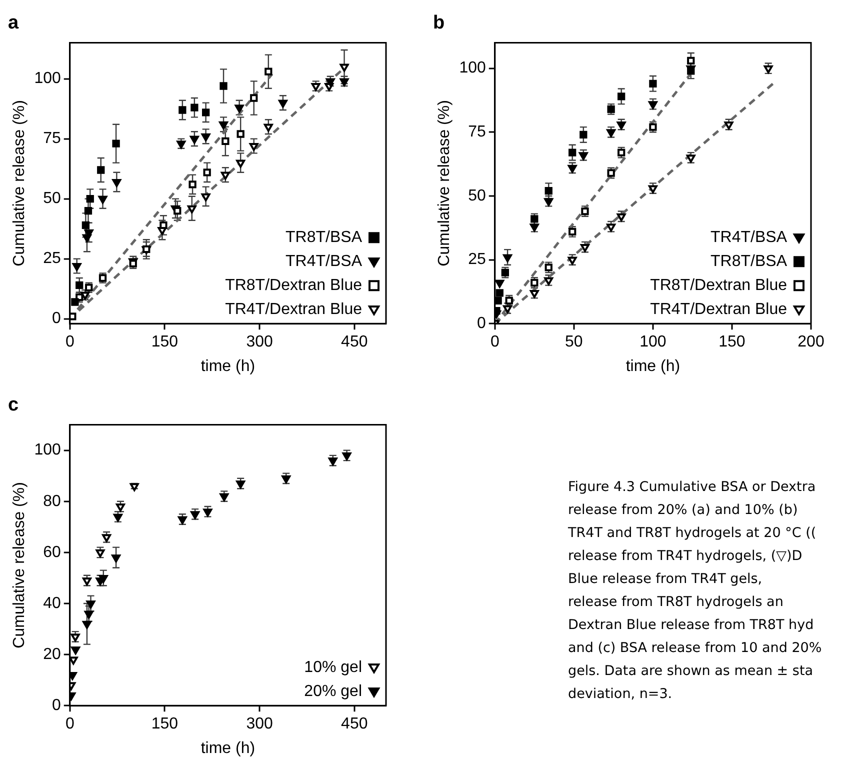 The width and height of the screenshot is (843, 776). What do you see at coordinates (676, 602) in the screenshot?
I see `text: release from TR8T hydrogels an` at bounding box center [676, 602].